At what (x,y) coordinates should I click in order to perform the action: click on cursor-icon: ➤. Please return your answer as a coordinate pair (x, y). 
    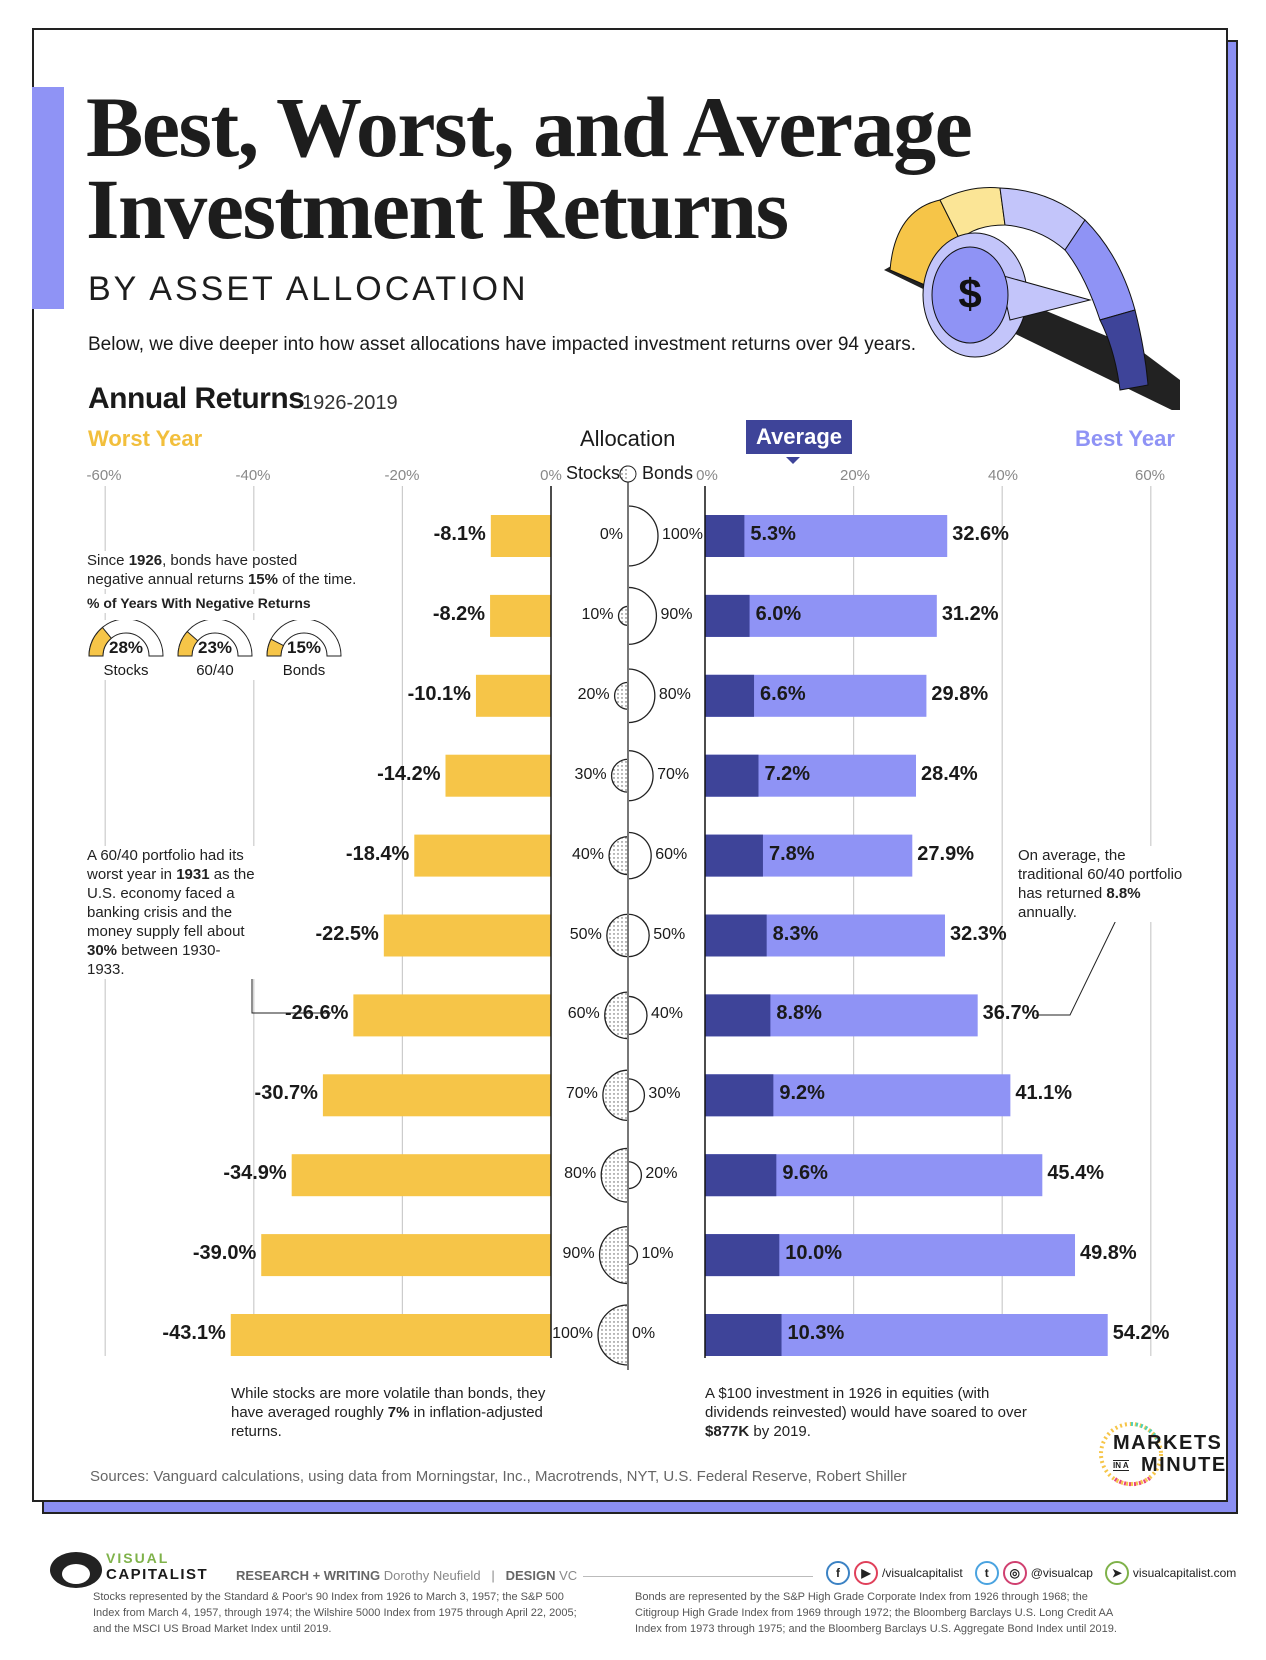
    Looking at the image, I should click on (1116, 1573).